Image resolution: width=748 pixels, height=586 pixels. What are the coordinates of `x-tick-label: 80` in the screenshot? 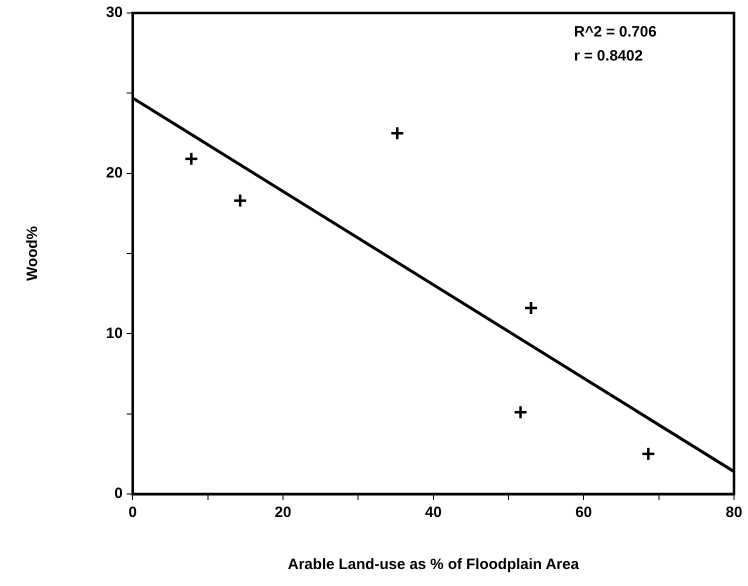 It's located at (734, 513).